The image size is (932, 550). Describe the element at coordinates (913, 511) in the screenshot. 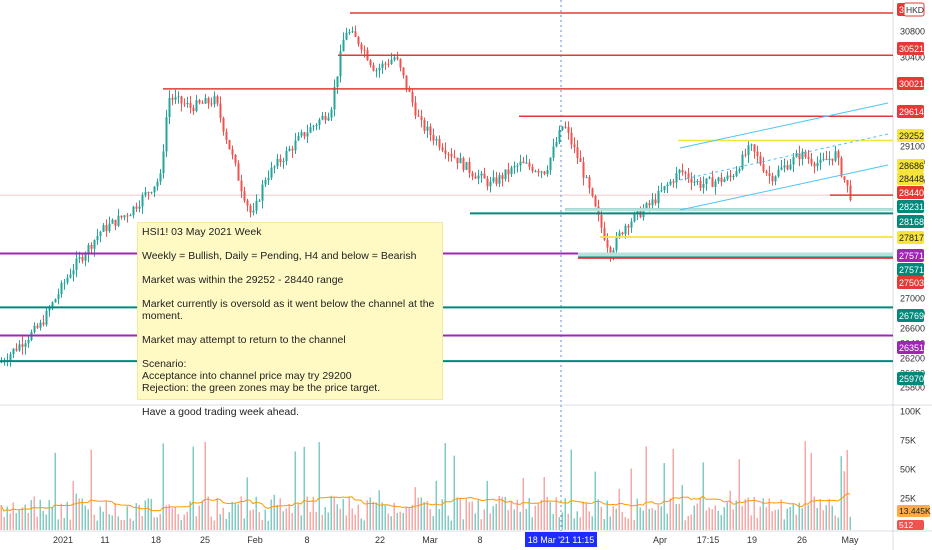

I see `volume-ma-badge` at that location.